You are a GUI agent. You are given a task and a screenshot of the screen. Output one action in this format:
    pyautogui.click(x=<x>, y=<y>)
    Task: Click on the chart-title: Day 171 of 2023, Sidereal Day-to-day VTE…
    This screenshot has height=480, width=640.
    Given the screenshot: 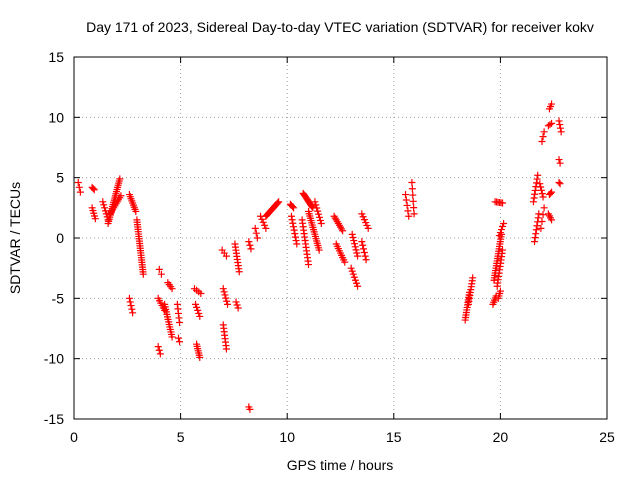 What is the action you would take?
    pyautogui.click(x=340, y=27)
    